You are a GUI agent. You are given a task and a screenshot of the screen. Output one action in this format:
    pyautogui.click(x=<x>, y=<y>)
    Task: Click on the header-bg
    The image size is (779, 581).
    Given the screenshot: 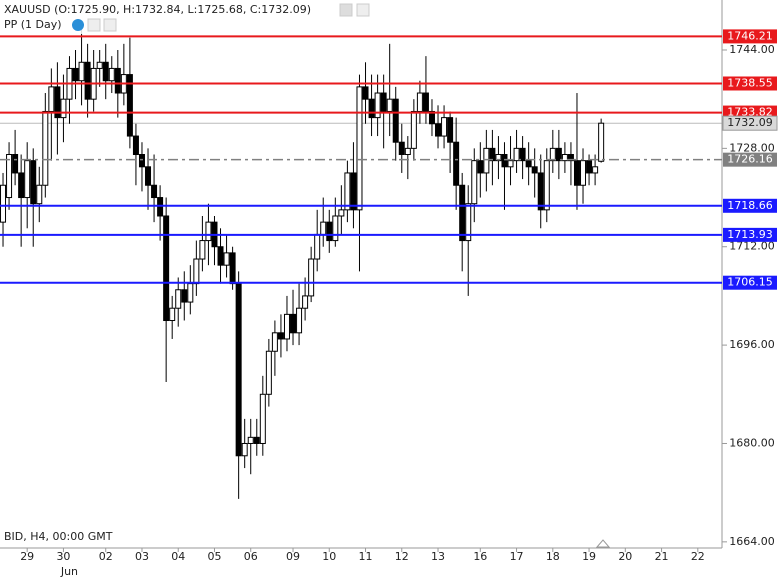 What is the action you would take?
    pyautogui.click(x=170, y=17)
    